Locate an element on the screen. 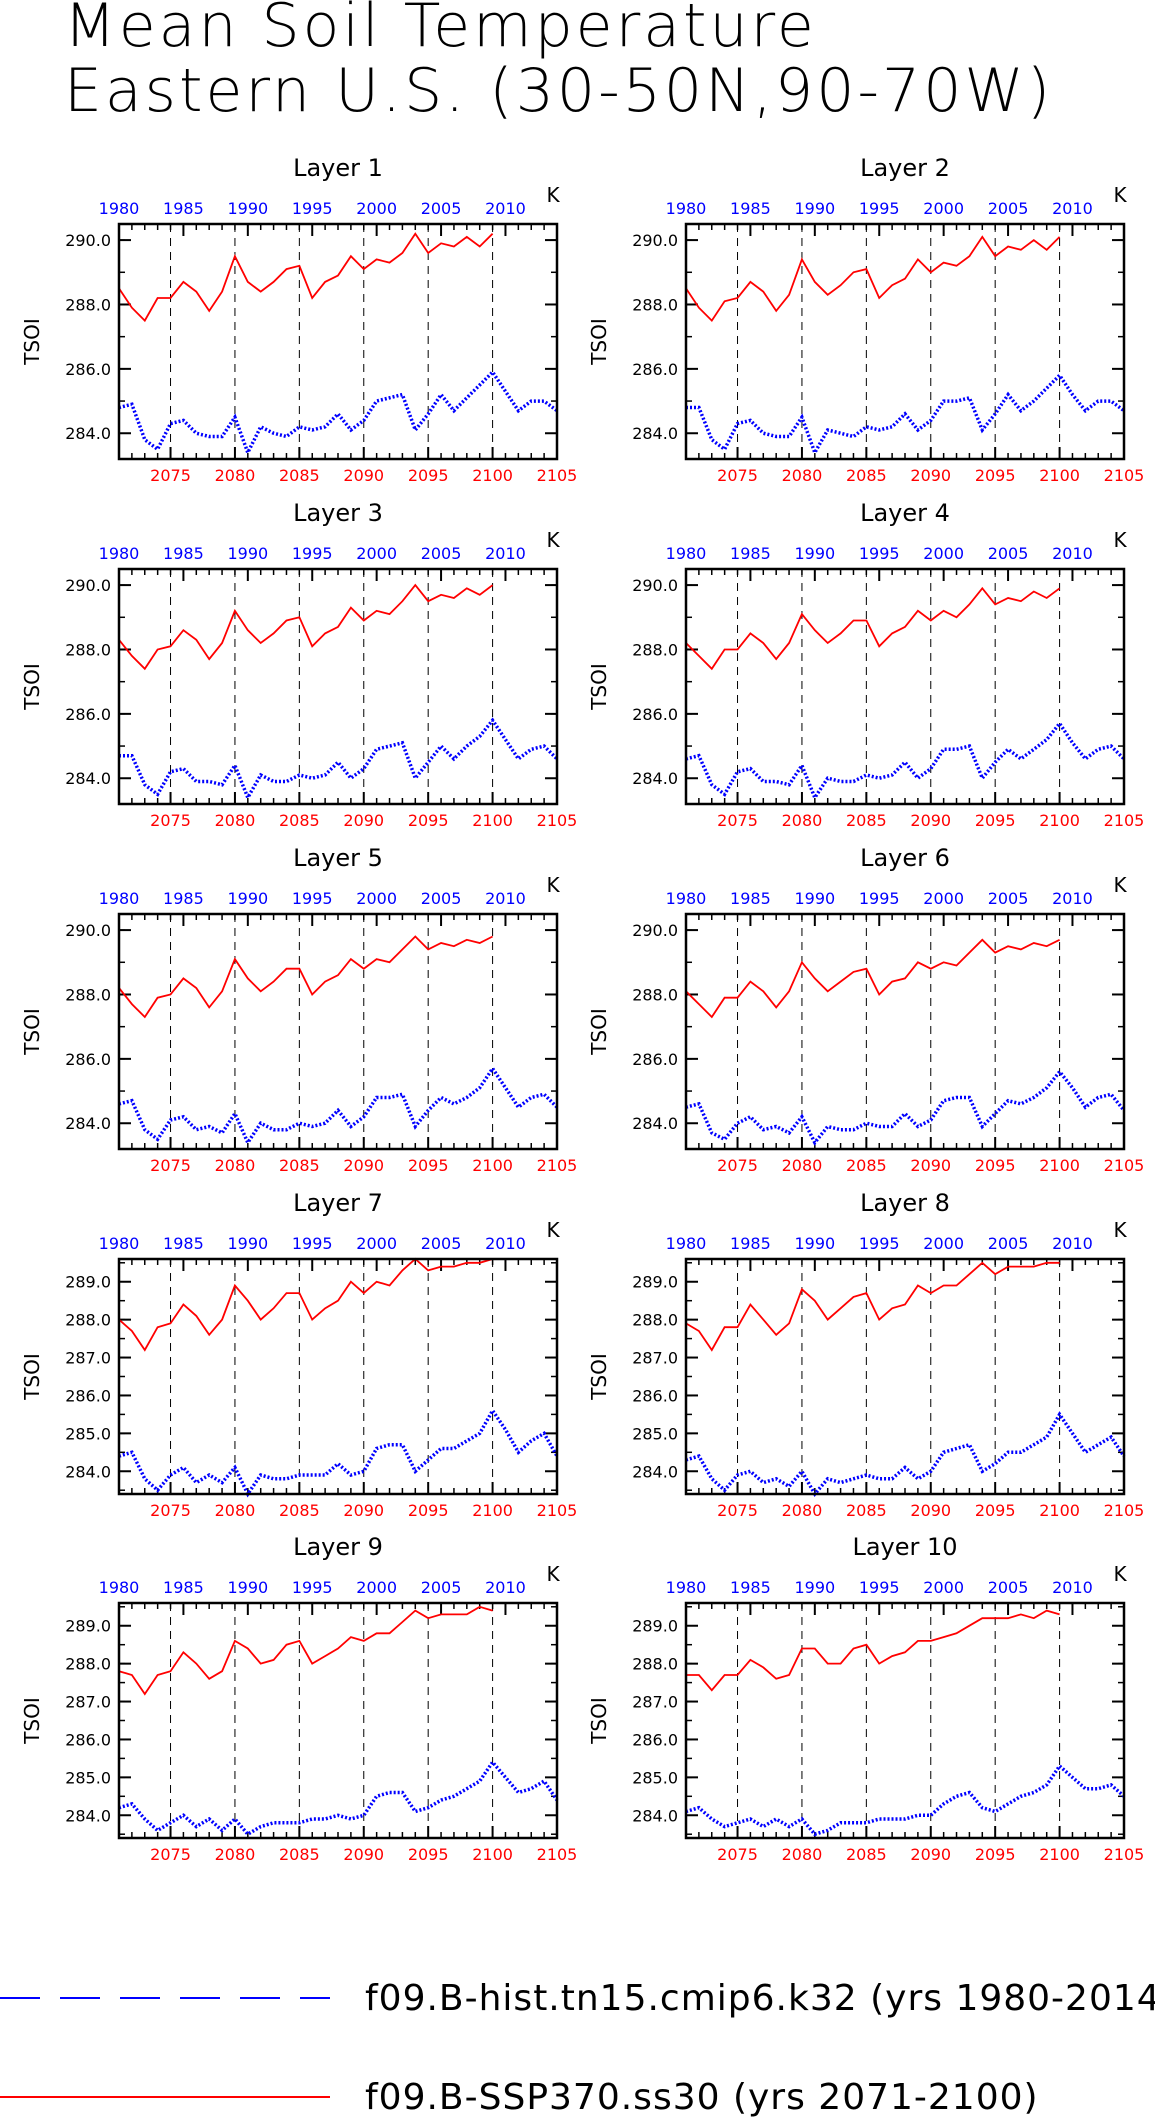  panel-title: Layer 10 is located at coordinates (904, 1547).